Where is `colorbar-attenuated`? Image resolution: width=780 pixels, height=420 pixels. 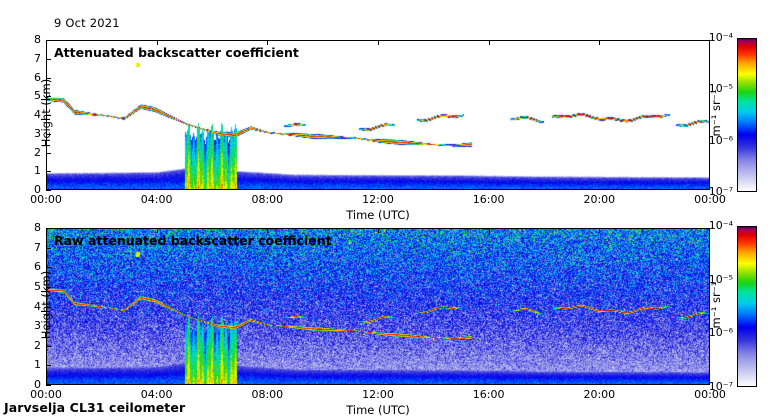
colorbar-attenuated is located at coordinates (747, 115).